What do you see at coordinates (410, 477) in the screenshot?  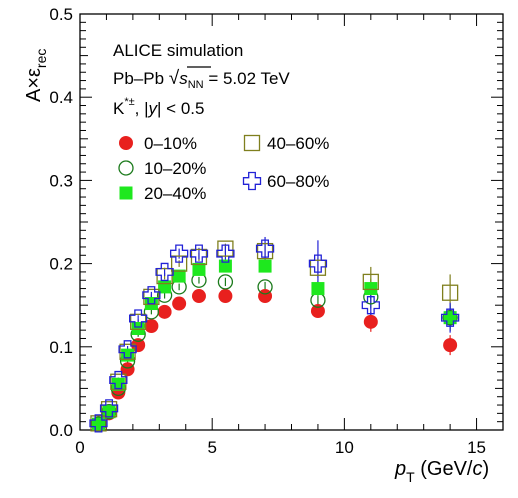 I see `x-axis-title-sub: T` at bounding box center [410, 477].